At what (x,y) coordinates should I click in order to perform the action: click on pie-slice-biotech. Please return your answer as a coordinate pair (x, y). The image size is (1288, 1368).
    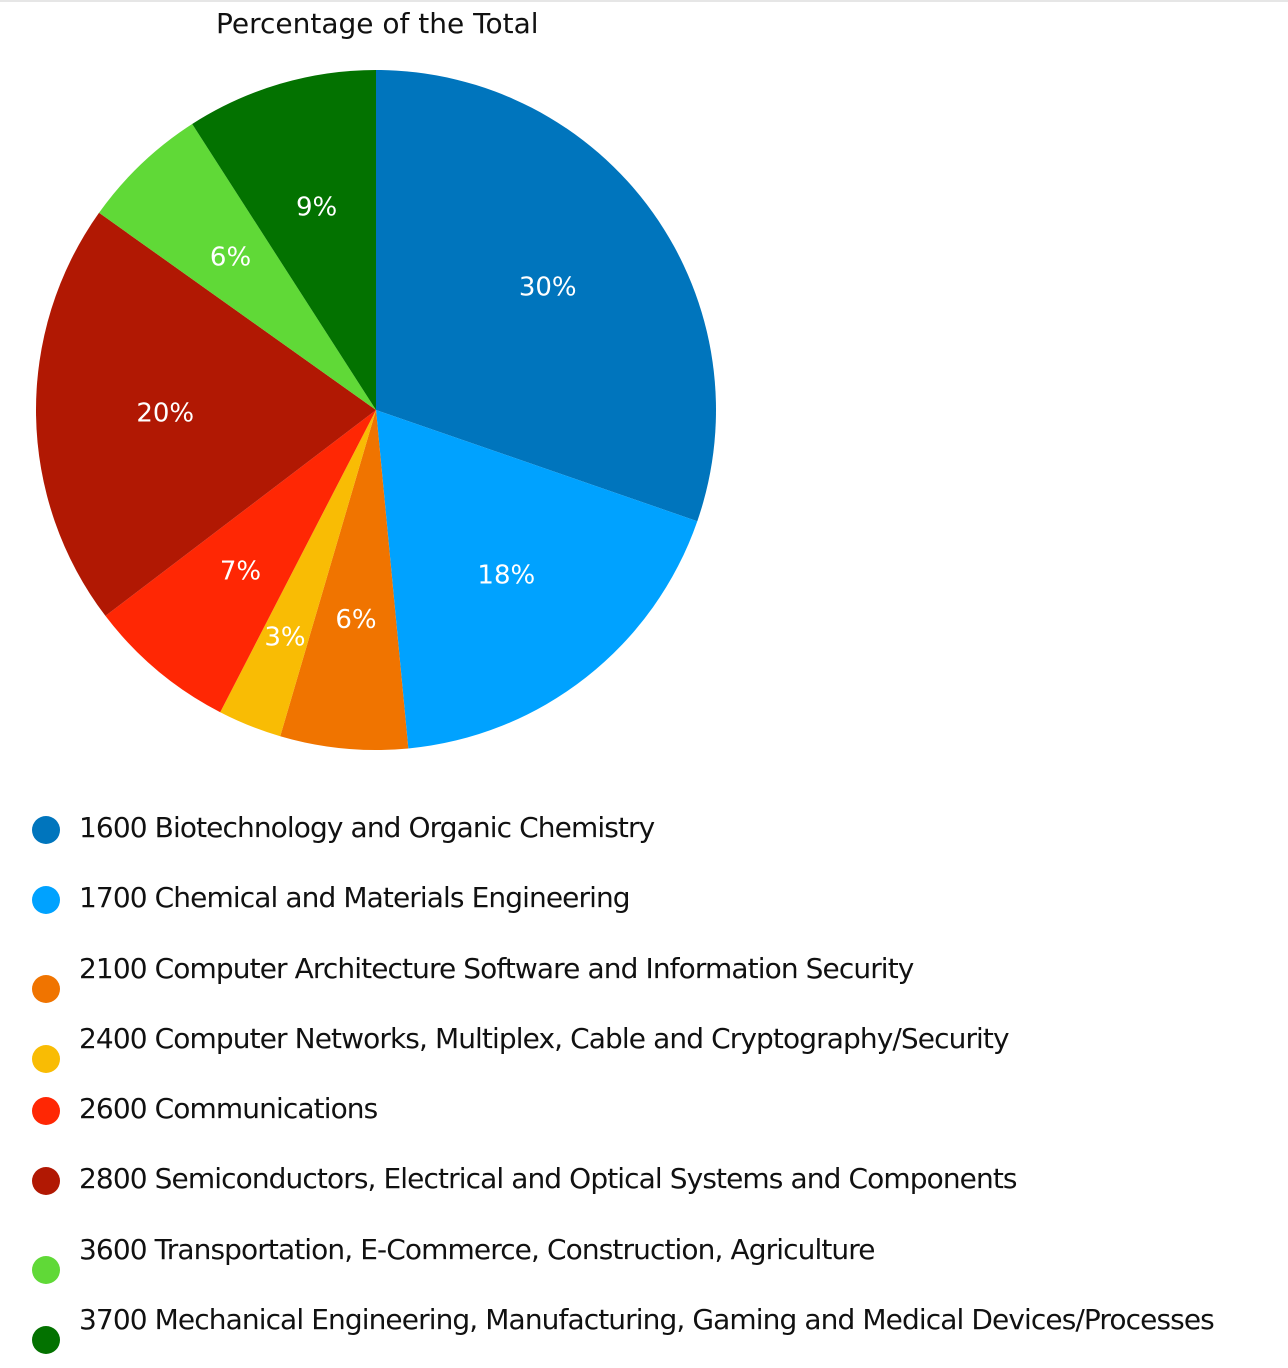
    Looking at the image, I should click on (546, 296).